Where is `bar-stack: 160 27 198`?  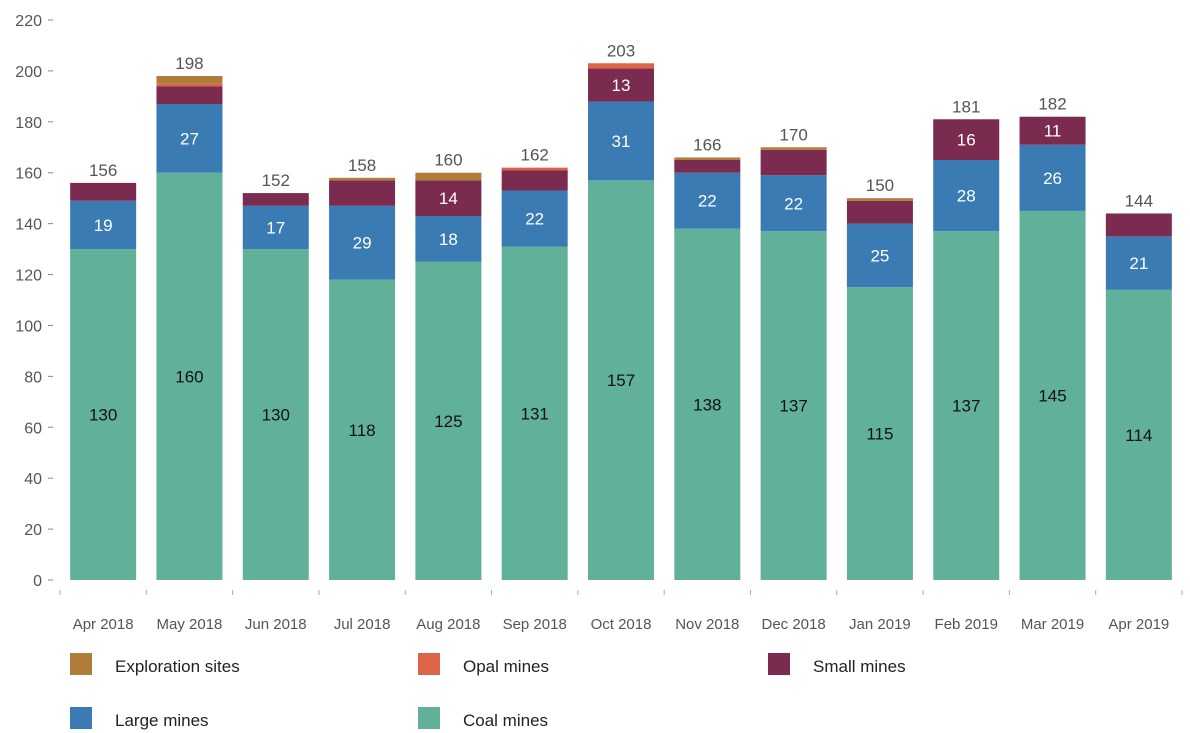 bar-stack: 160 27 198 is located at coordinates (189, 317).